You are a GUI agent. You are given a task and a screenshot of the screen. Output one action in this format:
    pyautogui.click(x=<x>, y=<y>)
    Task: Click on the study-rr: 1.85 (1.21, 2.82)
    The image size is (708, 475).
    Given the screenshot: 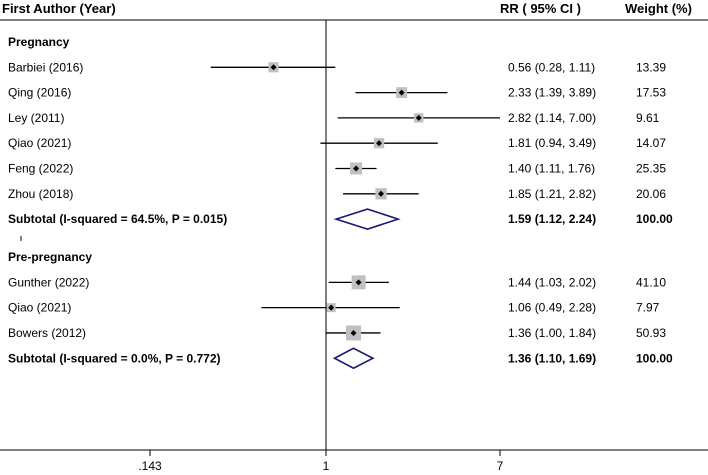 What is the action you would take?
    pyautogui.click(x=552, y=194)
    